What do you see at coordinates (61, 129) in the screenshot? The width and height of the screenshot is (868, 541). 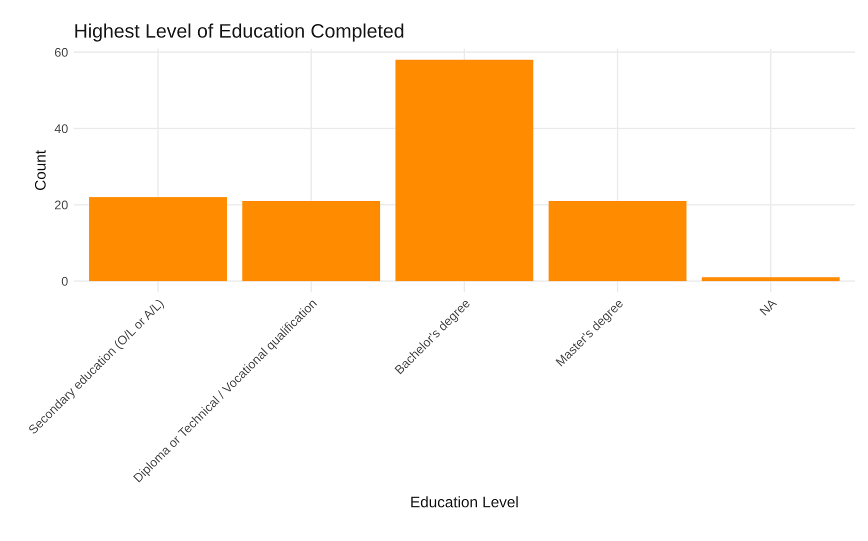 I see `y-tick-label: 40` at bounding box center [61, 129].